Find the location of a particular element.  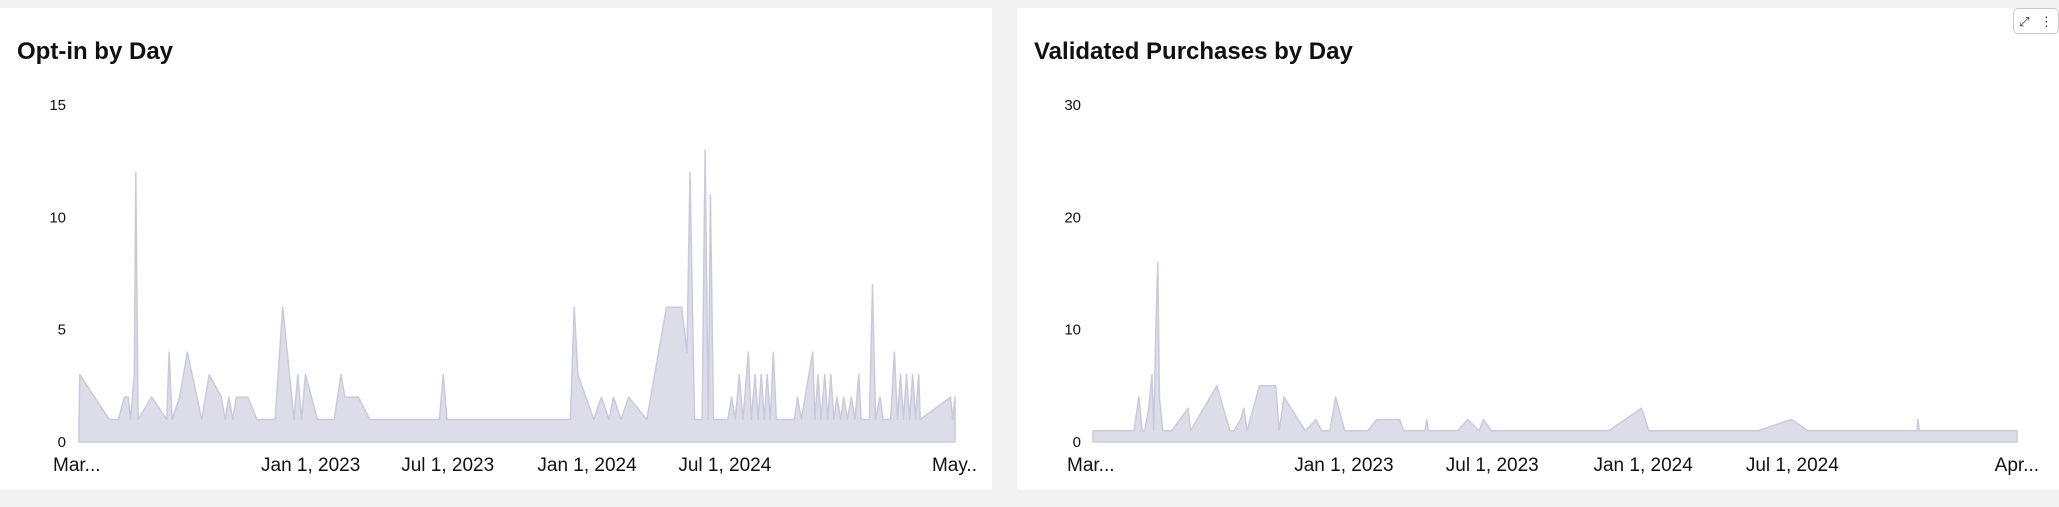

y-tick-label: 20 is located at coordinates (1072, 217).